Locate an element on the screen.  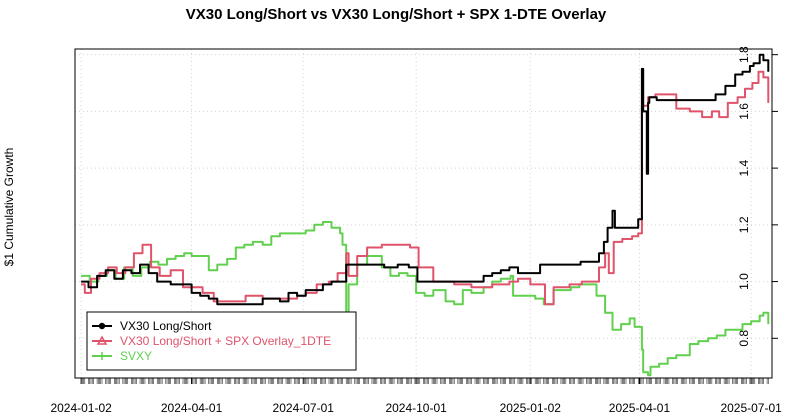
x-tick-label: 2024-10-01 is located at coordinates (416, 408).